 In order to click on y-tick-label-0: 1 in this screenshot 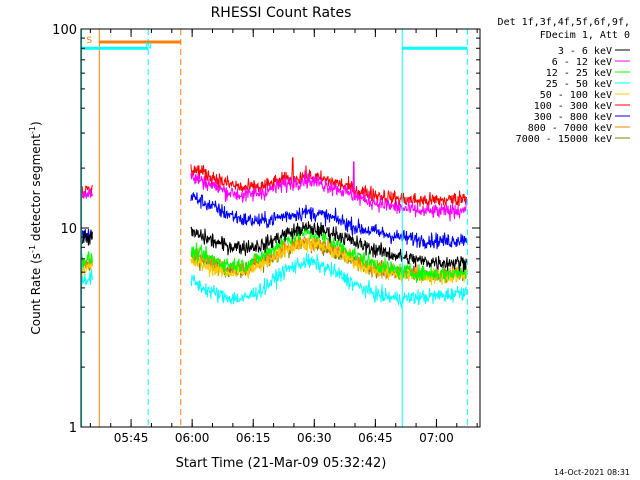, I will do `click(73, 428)`.